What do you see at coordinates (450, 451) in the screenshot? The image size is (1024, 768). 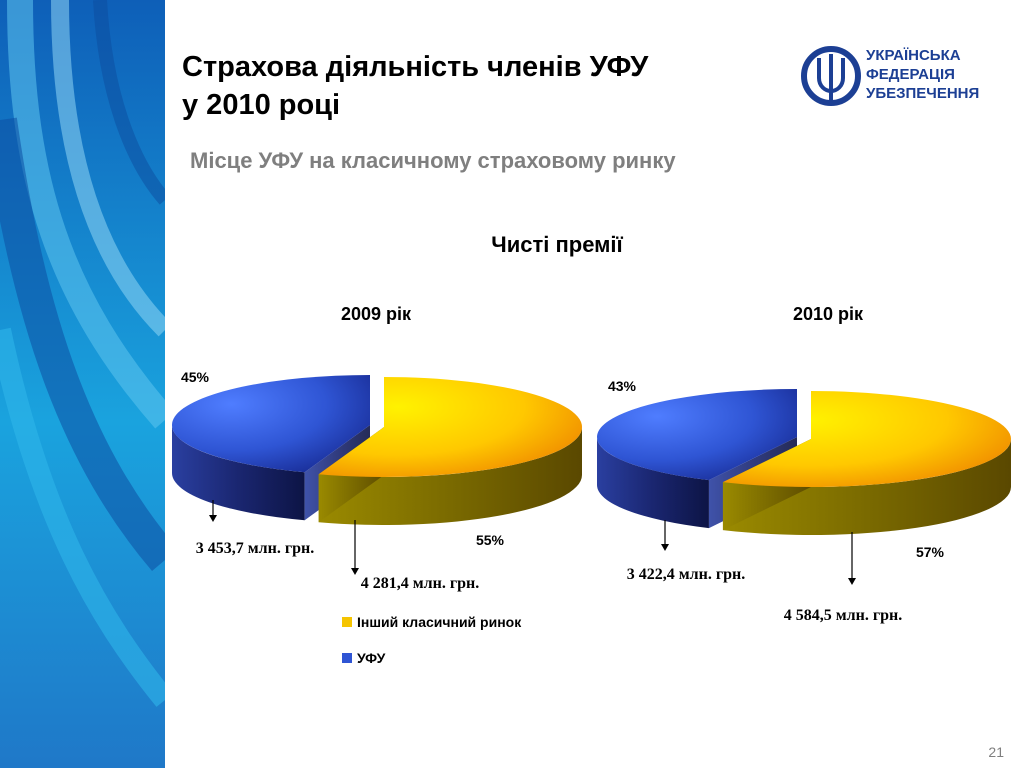 I see `pie-0-slice-other` at bounding box center [450, 451].